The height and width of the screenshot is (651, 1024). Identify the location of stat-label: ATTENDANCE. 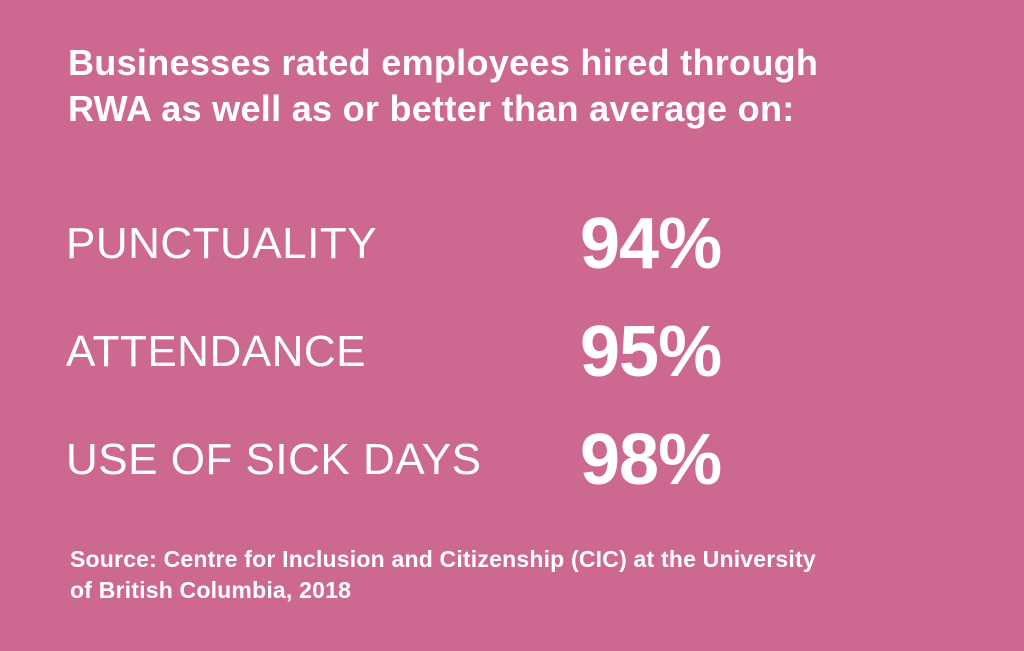
(216, 351).